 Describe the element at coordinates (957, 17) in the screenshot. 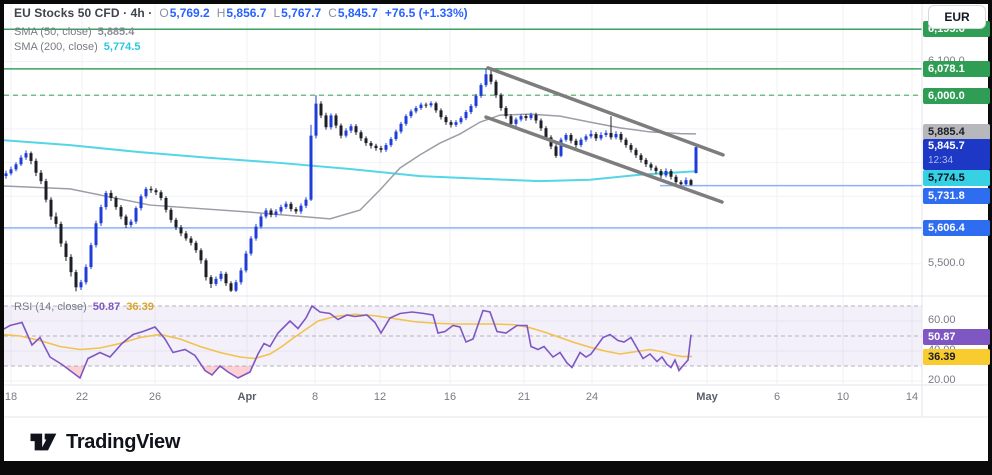

I see `currency-button: EUR` at that location.